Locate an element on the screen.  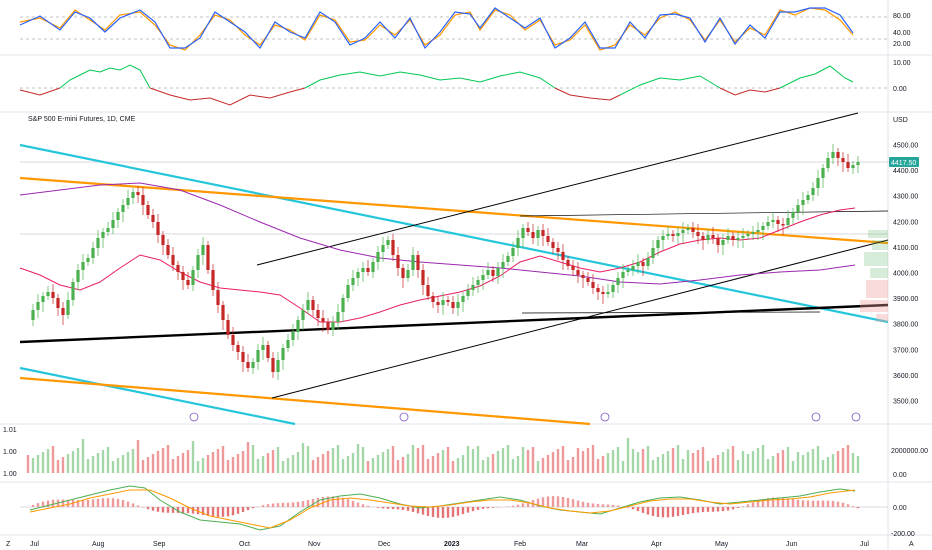
macd-pane: 0.00 -200.00 is located at coordinates (467, 511).